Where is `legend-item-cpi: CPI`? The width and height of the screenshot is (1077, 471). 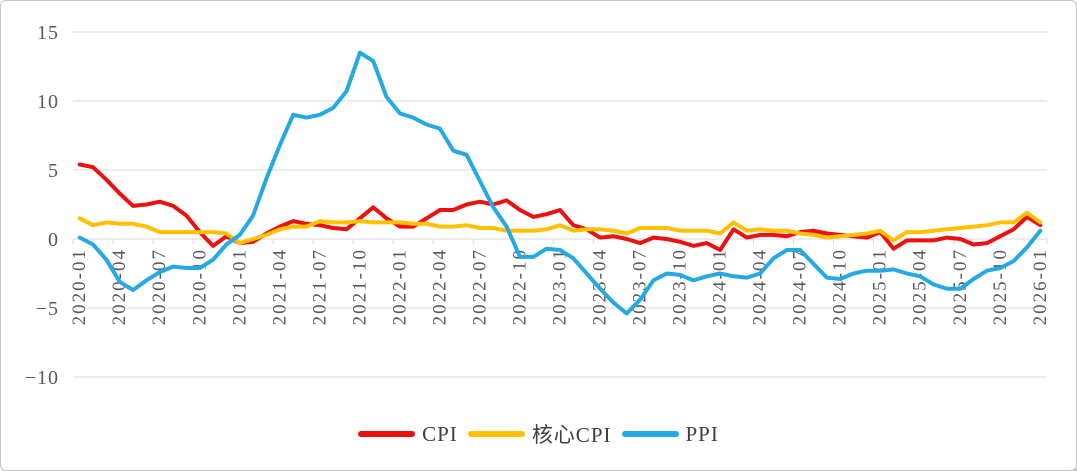 legend-item-cpi: CPI is located at coordinates (408, 434).